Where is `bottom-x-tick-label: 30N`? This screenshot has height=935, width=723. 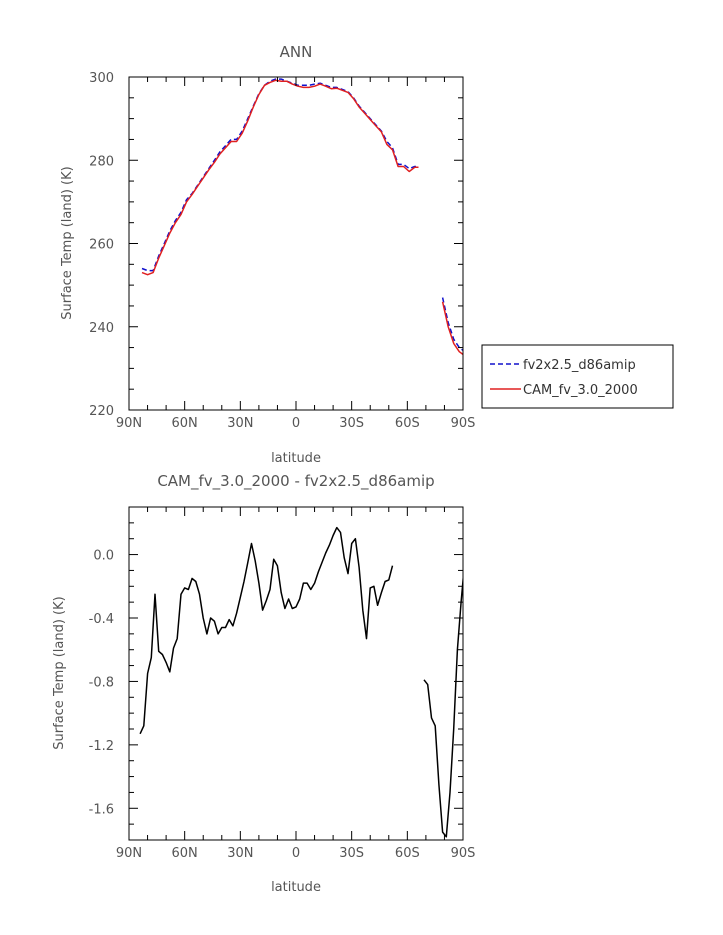 bottom-x-tick-label: 30N is located at coordinates (240, 853).